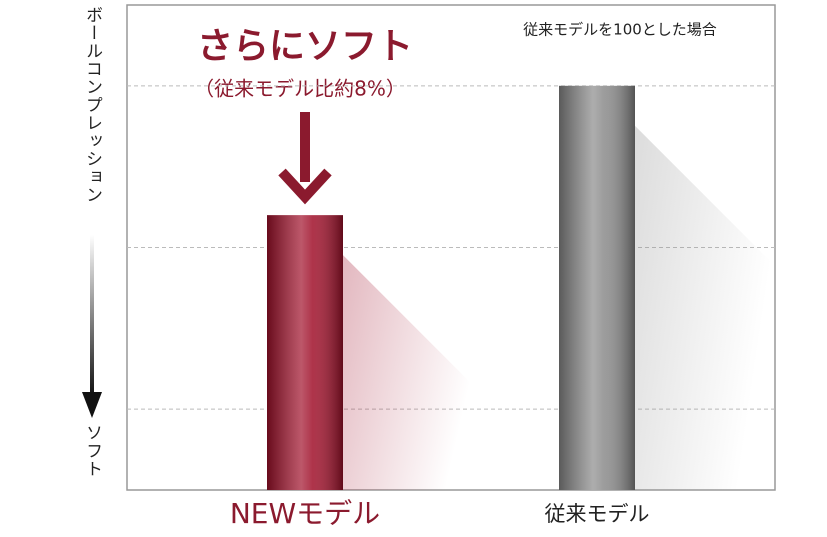 This screenshot has width=827, height=537. I want to click on x-tick-label: NEWモデル, so click(305, 513).